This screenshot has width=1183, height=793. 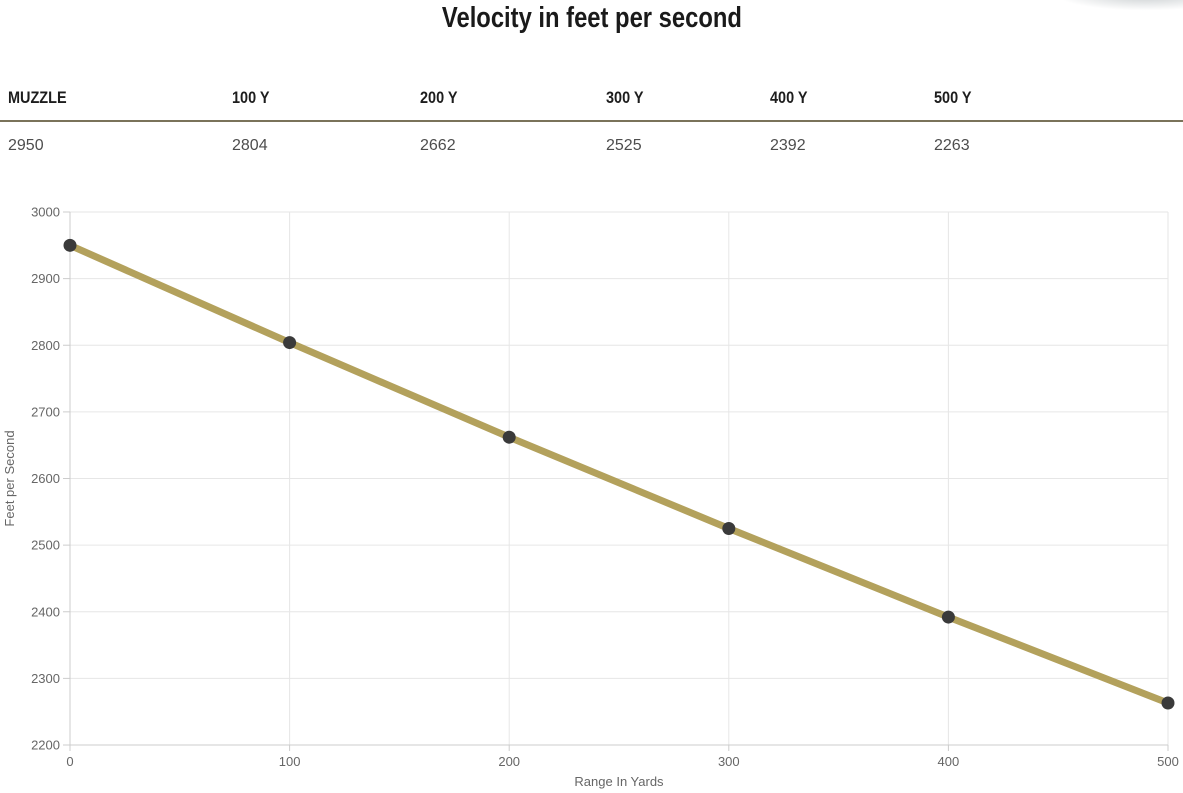 What do you see at coordinates (509, 761) in the screenshot?
I see `x-tick-label: 200` at bounding box center [509, 761].